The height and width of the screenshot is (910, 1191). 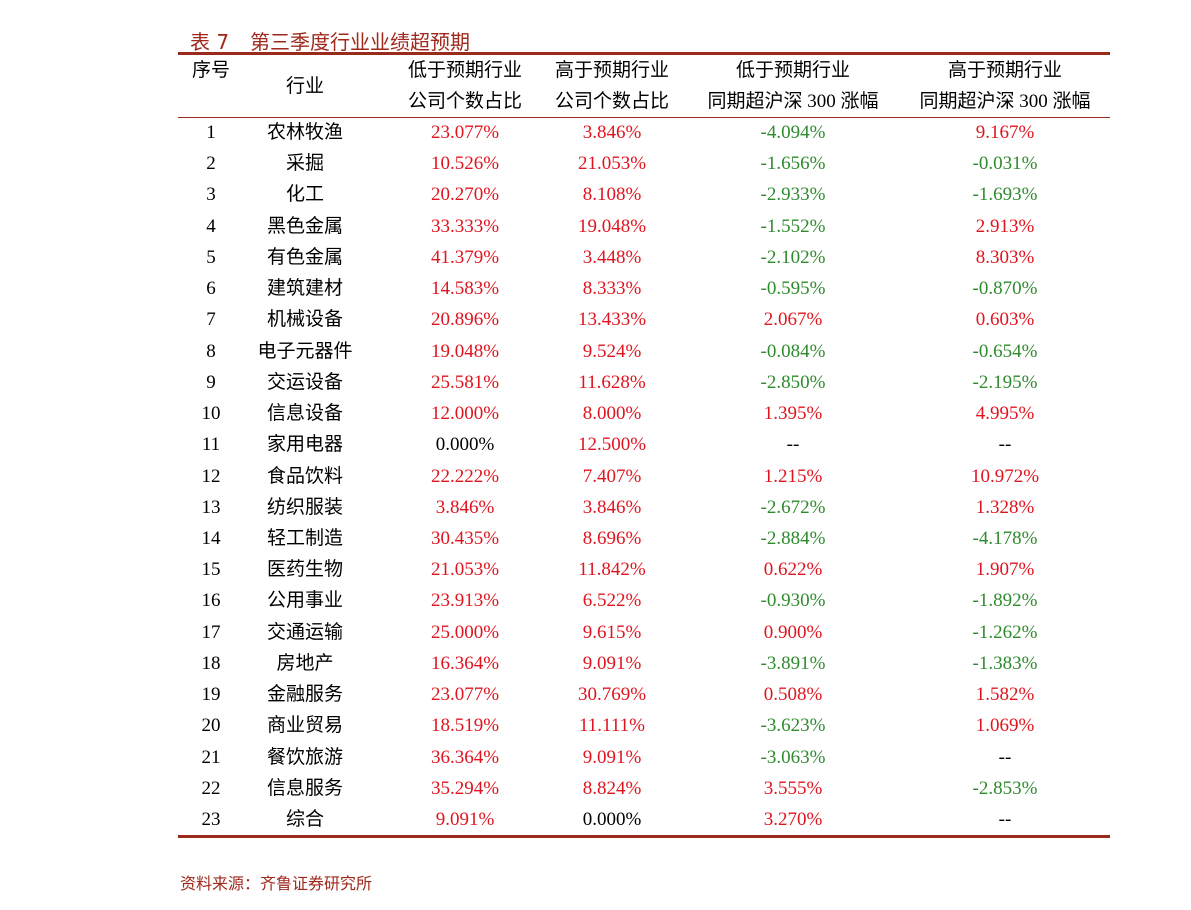 What do you see at coordinates (612, 257) in the screenshot?
I see `cell-value: 3.448%` at bounding box center [612, 257].